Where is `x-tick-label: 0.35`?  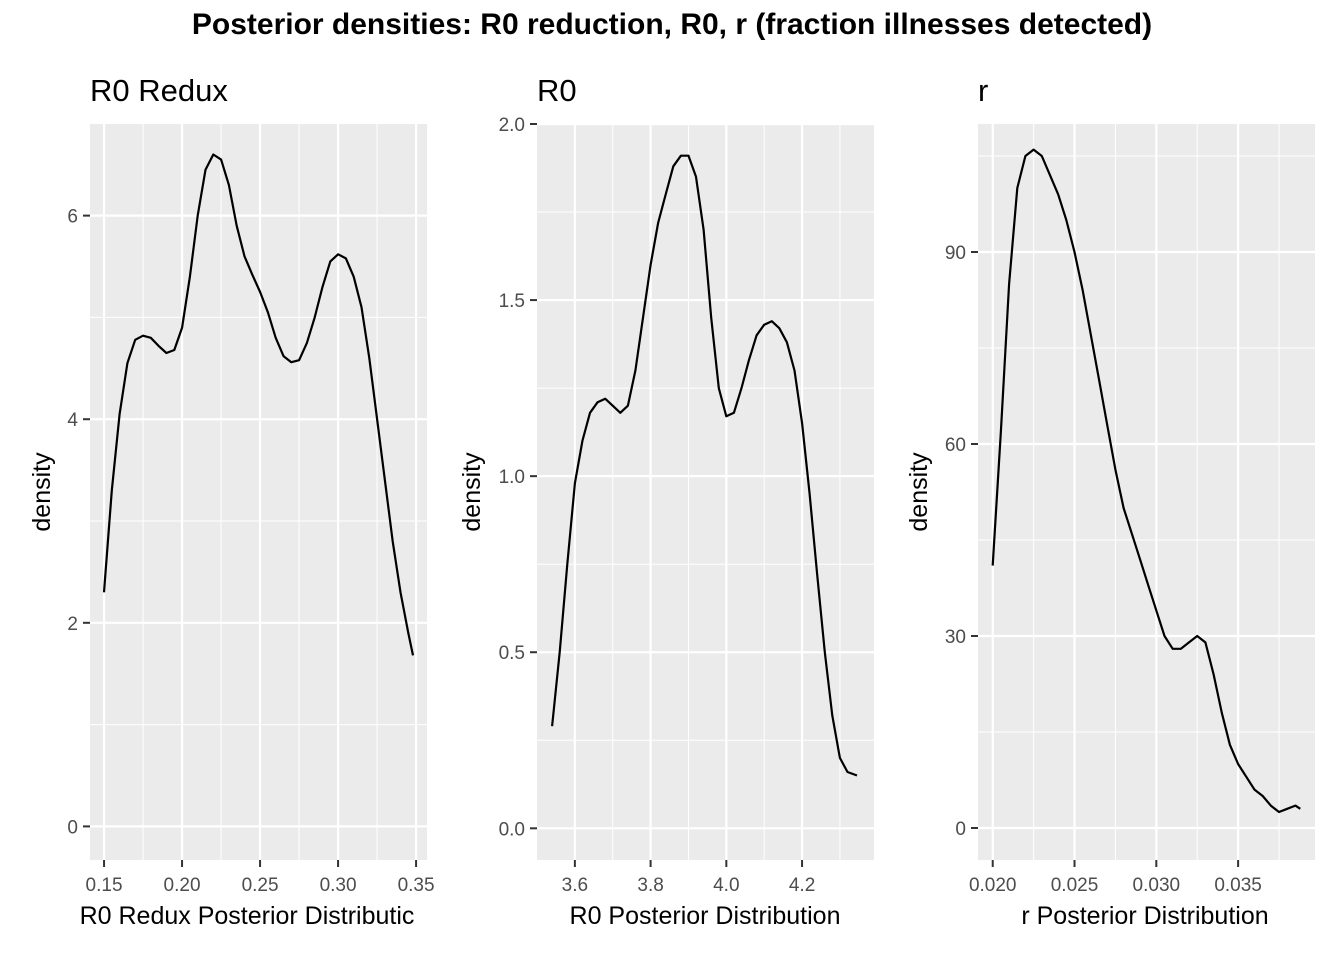
x-tick-label: 0.35 is located at coordinates (416, 885).